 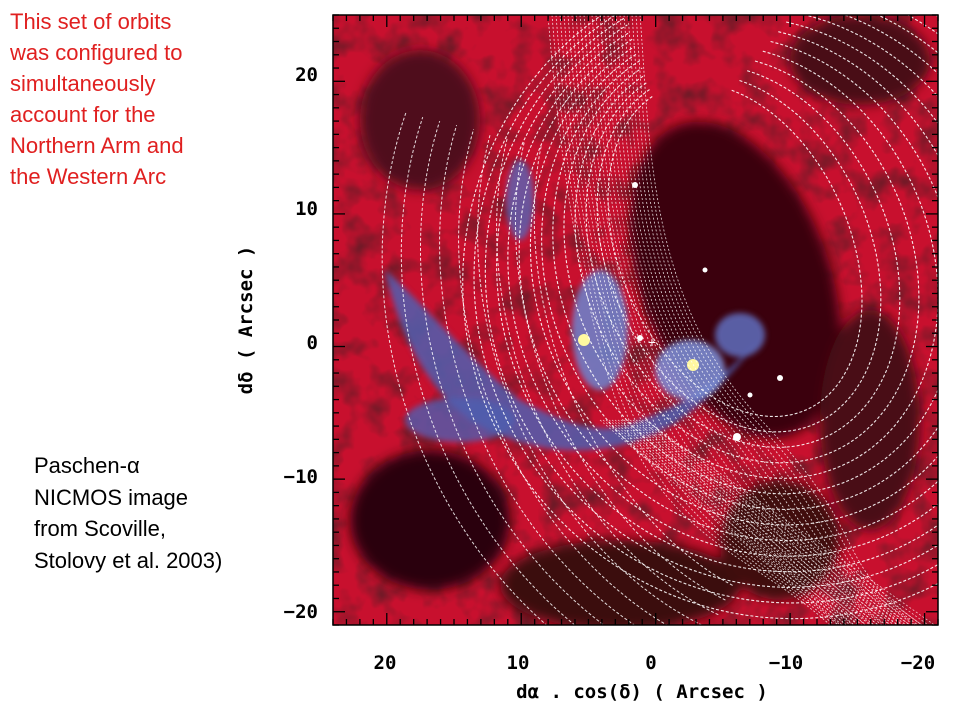 I want to click on annotation-orbits-line: This set of orbits, so click(x=91, y=21).